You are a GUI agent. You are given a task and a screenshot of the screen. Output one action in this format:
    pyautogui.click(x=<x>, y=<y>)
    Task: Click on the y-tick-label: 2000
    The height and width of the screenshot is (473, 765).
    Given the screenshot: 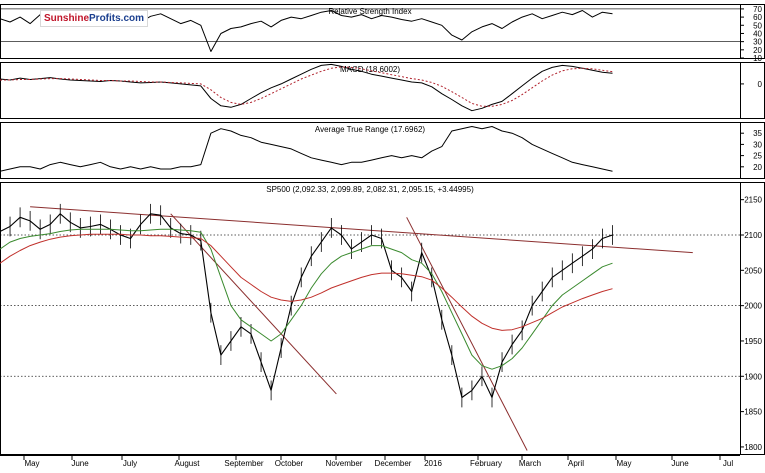 What is the action you would take?
    pyautogui.click(x=753, y=306)
    